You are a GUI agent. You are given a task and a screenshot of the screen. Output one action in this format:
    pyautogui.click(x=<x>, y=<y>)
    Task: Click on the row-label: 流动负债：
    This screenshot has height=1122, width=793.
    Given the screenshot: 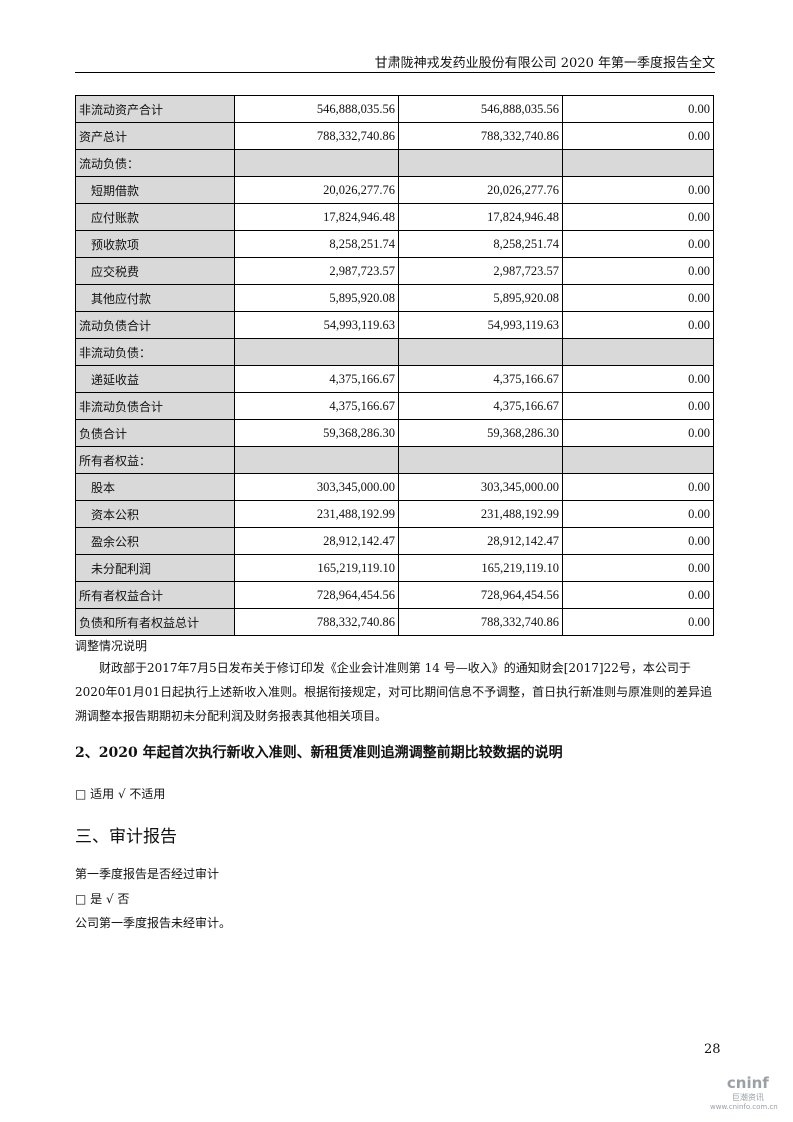 What is the action you would take?
    pyautogui.click(x=155, y=163)
    